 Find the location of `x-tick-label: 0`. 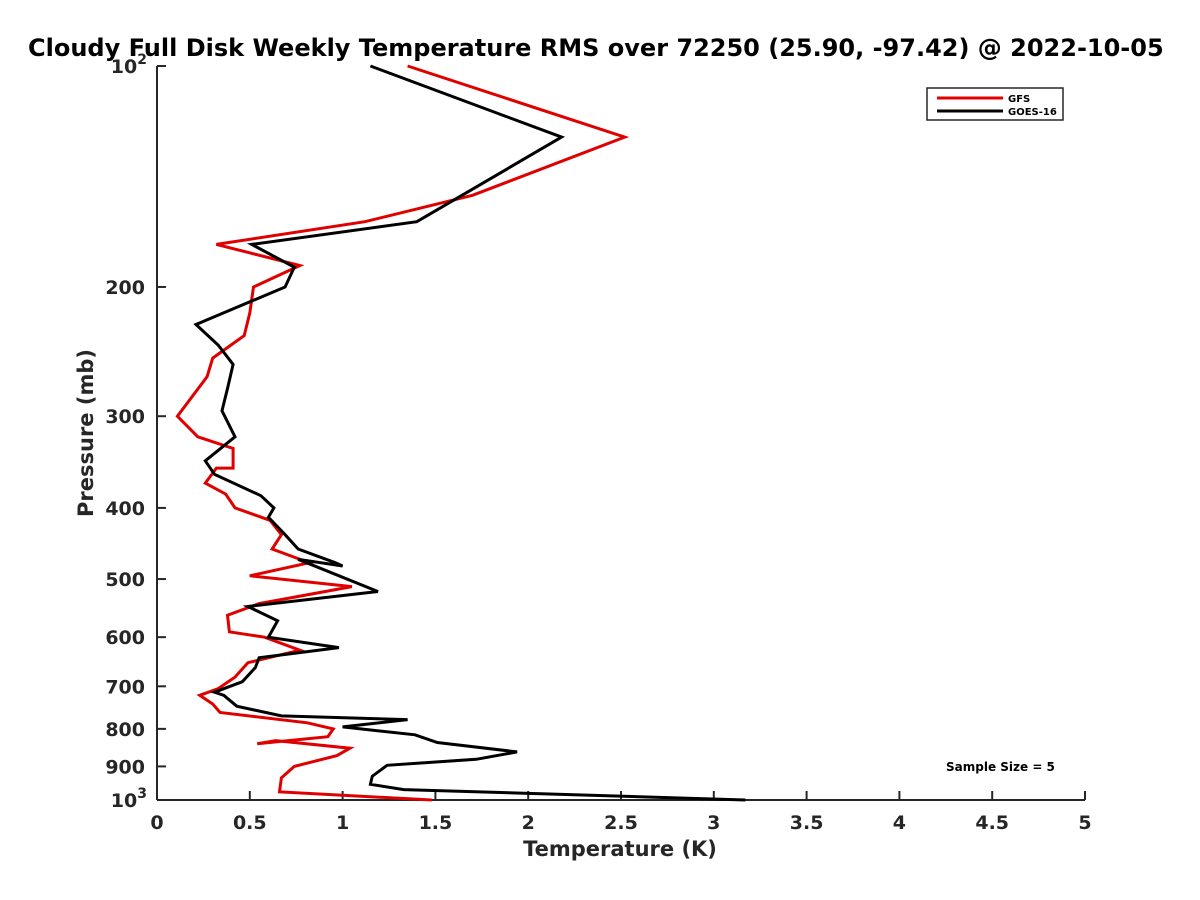

x-tick-label: 0 is located at coordinates (156, 823).